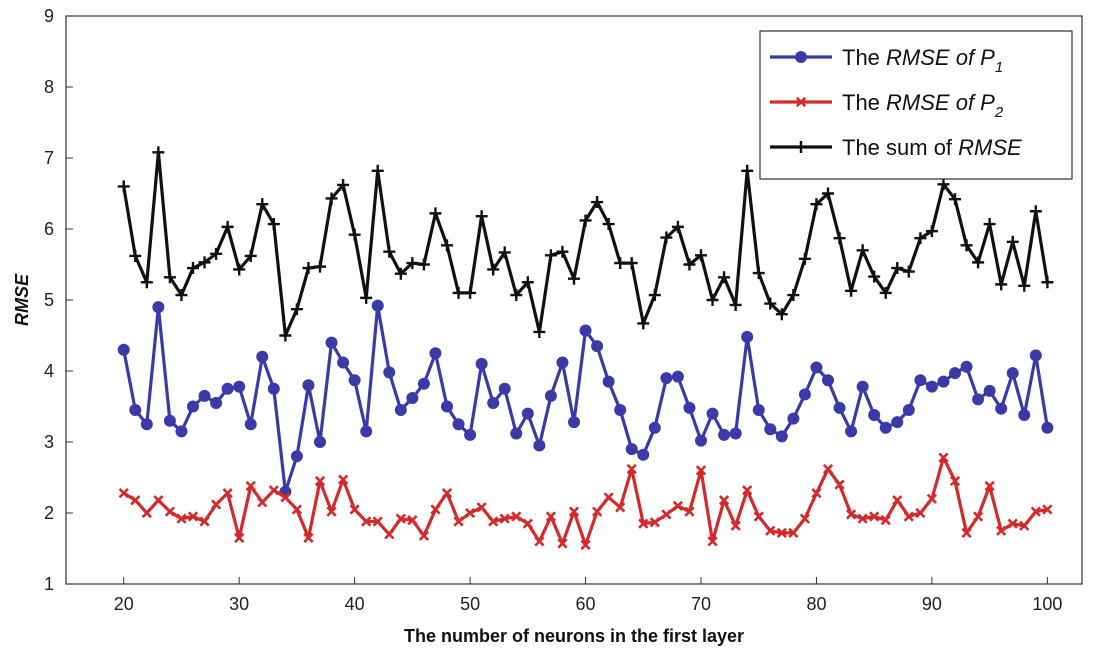  I want to click on legend-swatch-marker, so click(801, 57).